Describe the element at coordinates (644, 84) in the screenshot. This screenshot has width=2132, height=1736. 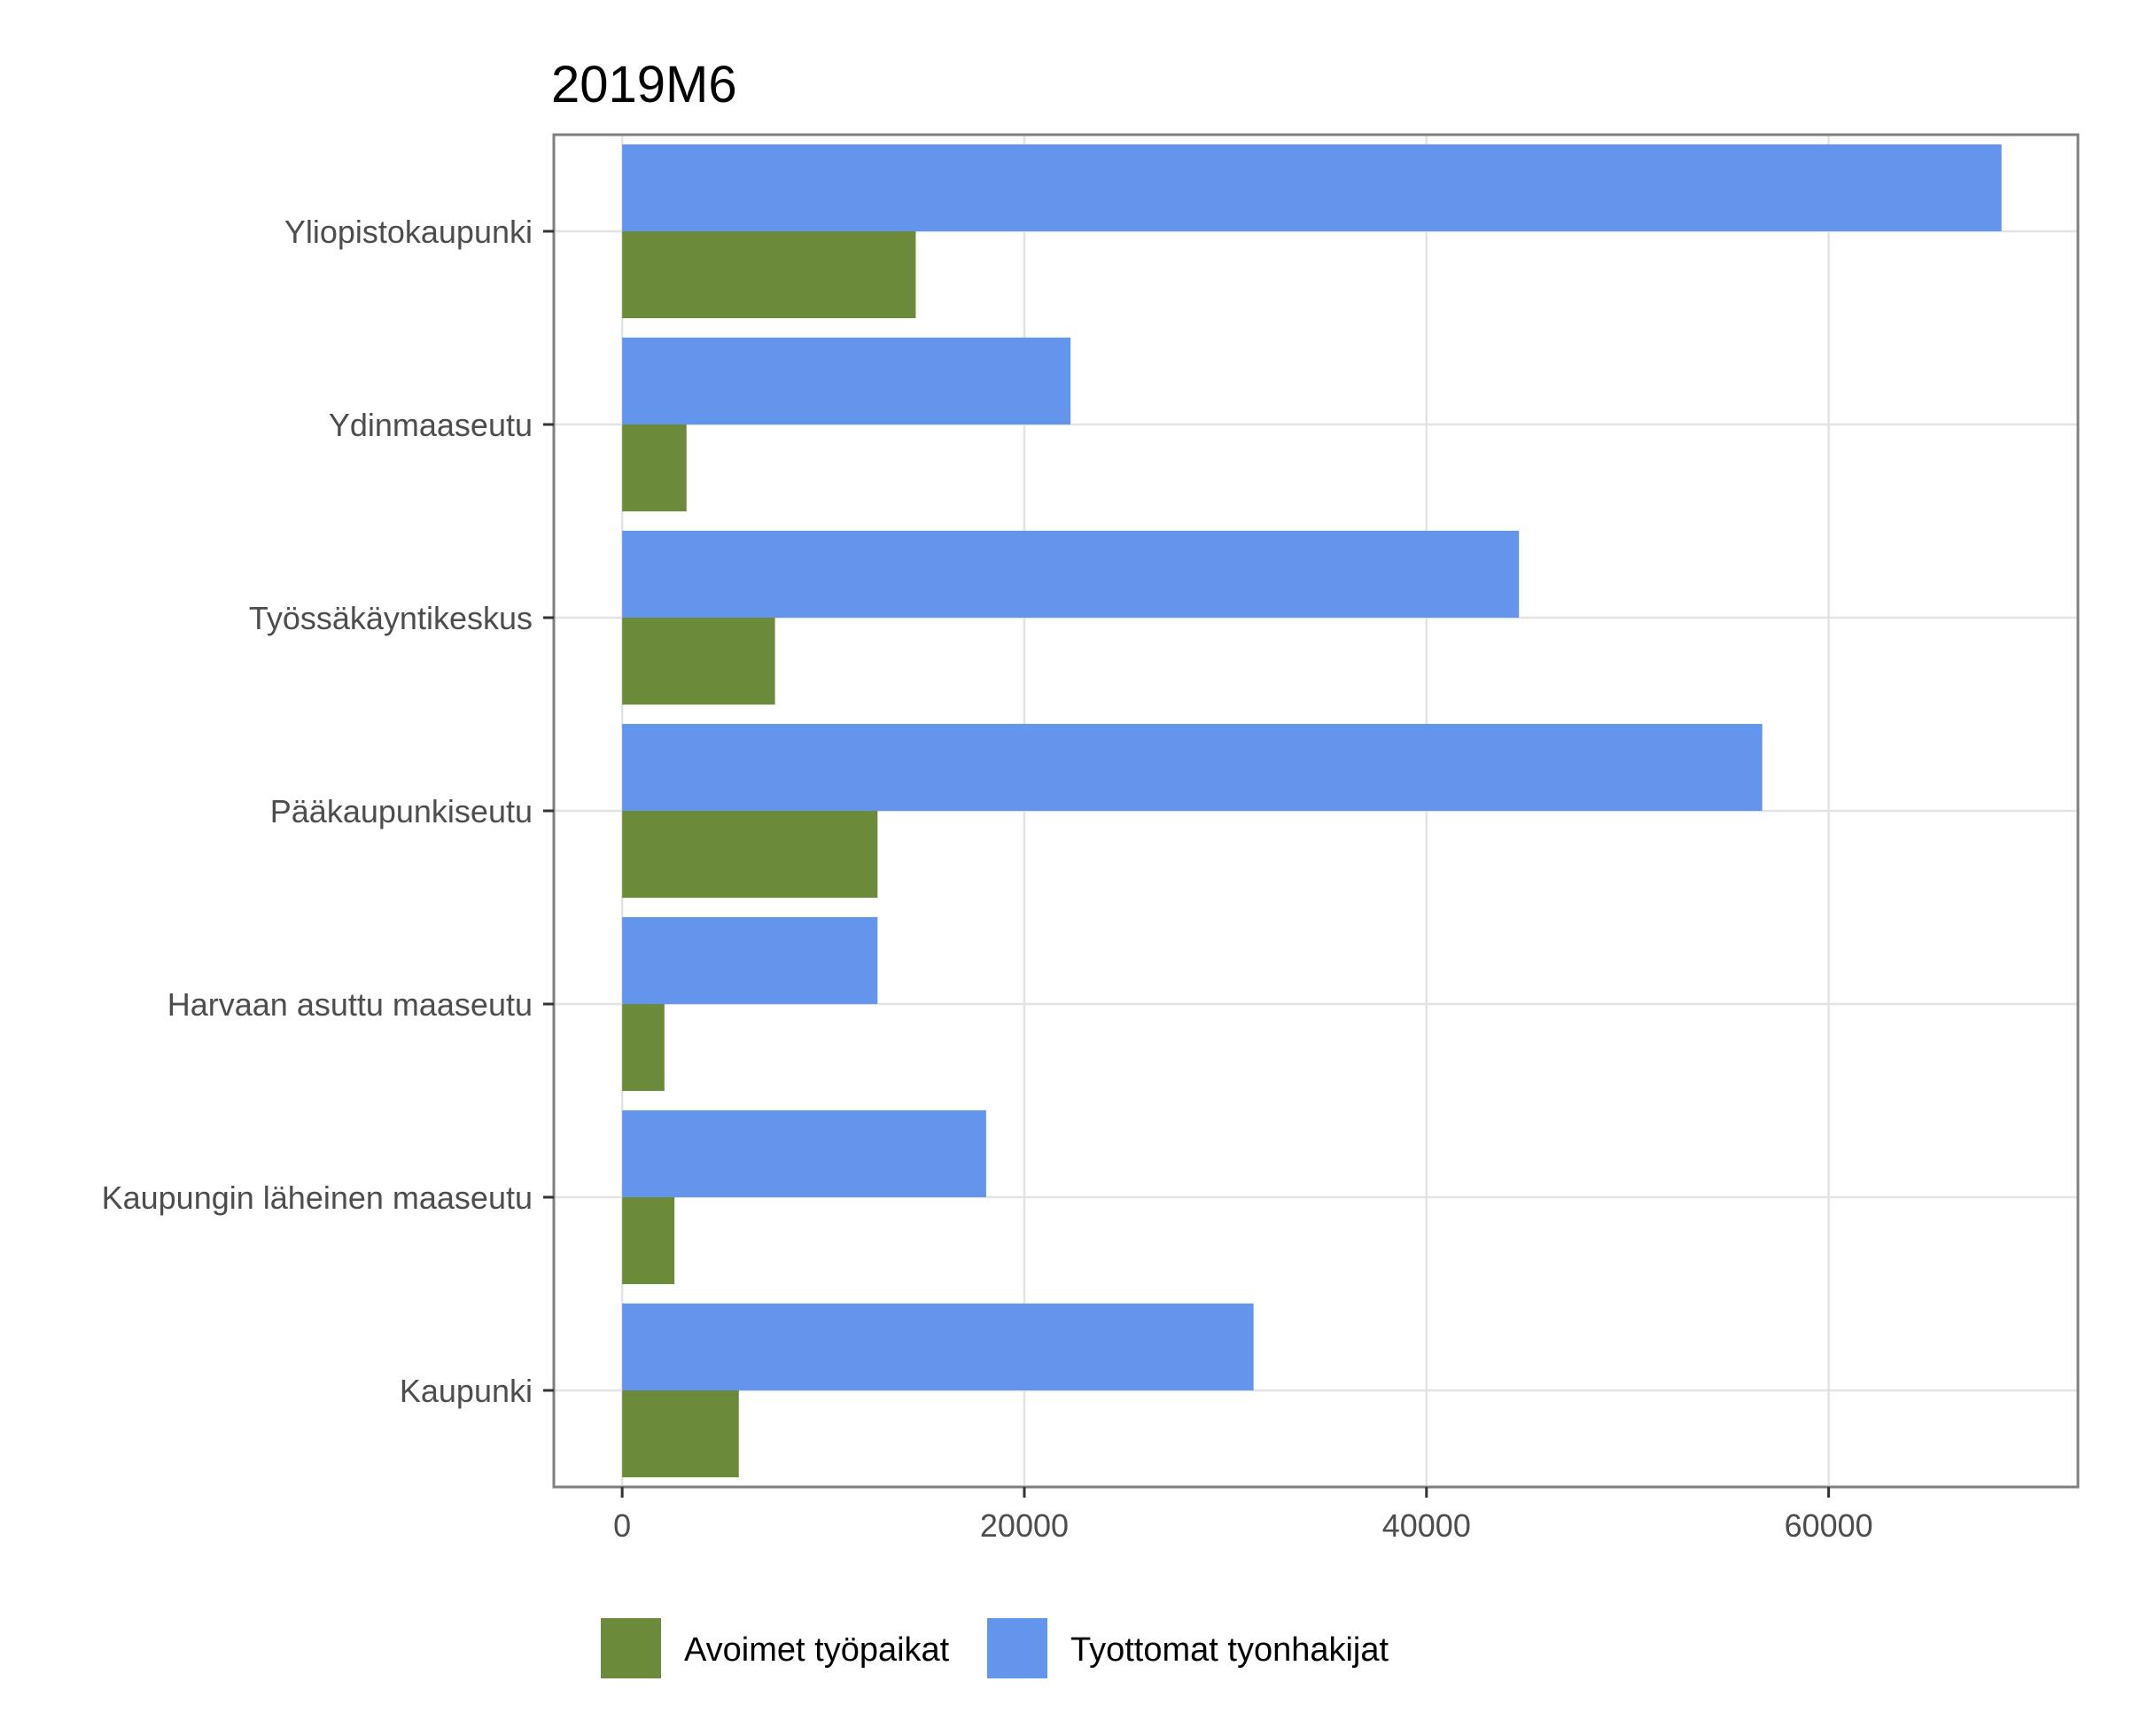
I see `chart-title: 2019M6` at that location.